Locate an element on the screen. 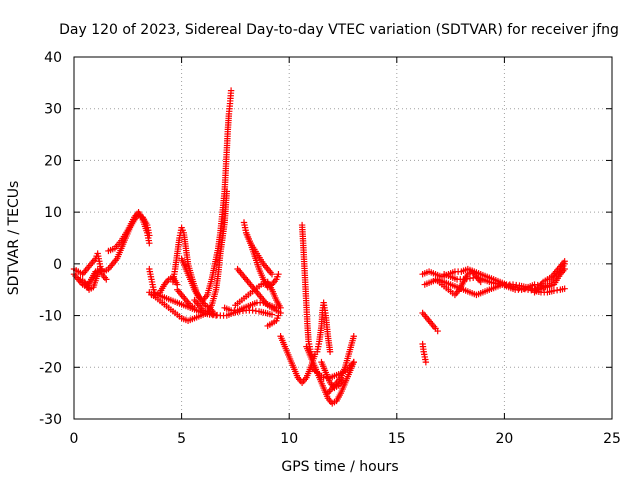 This screenshot has height=480, width=640. x-tick-label: 0 is located at coordinates (74, 439).